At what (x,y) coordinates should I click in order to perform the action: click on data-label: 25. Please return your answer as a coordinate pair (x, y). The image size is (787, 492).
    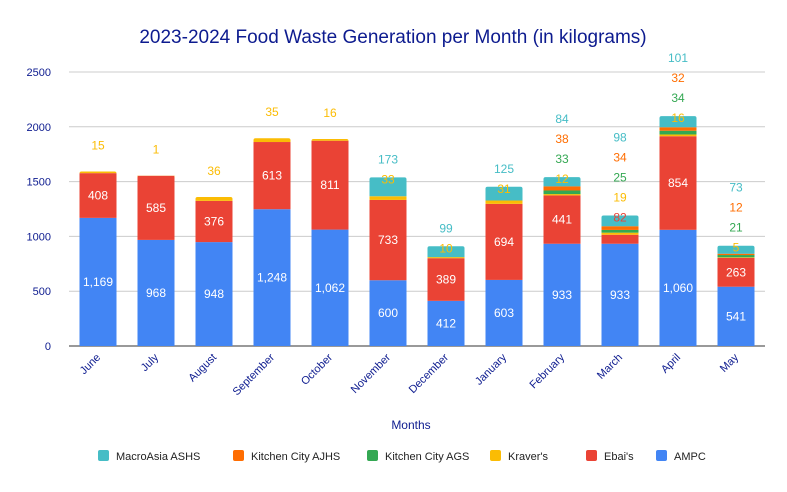
    Looking at the image, I should click on (620, 177).